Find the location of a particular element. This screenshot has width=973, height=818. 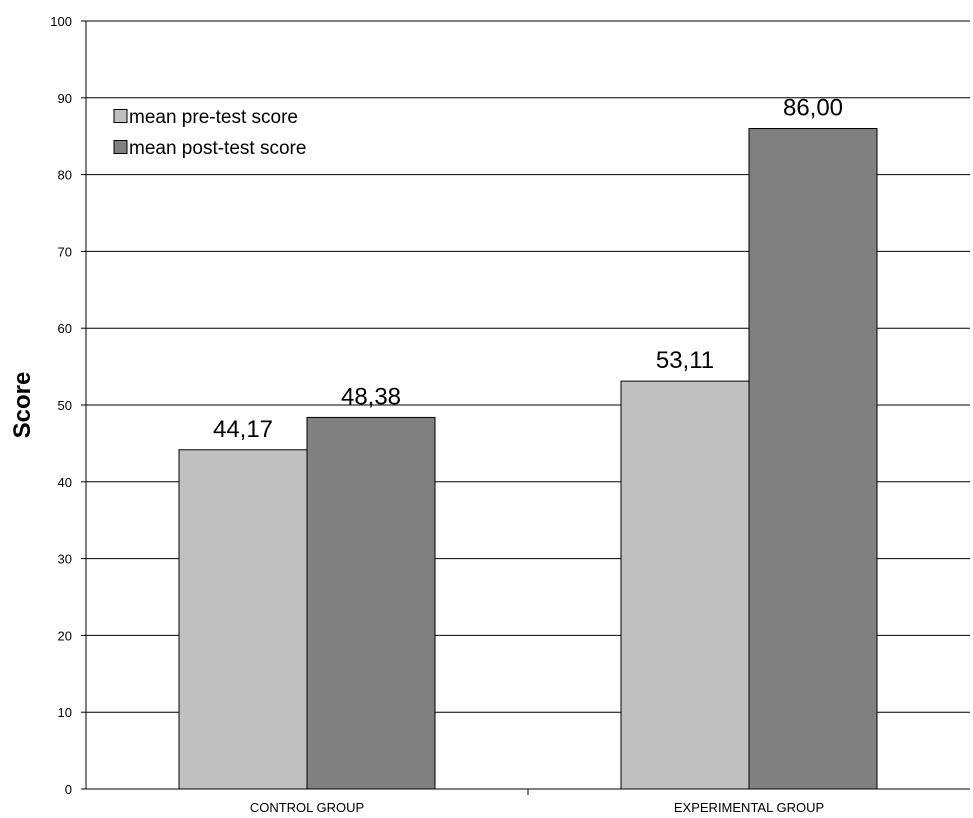

y-tick-label: 30 is located at coordinates (65, 559).